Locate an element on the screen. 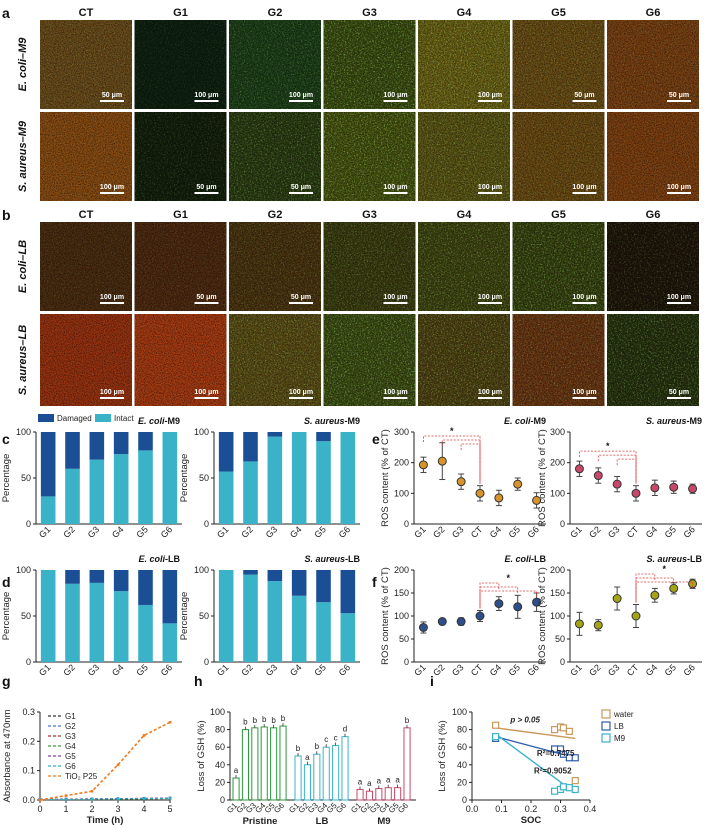  y-axis-label: Absorbance at 470nm is located at coordinates (7, 755).